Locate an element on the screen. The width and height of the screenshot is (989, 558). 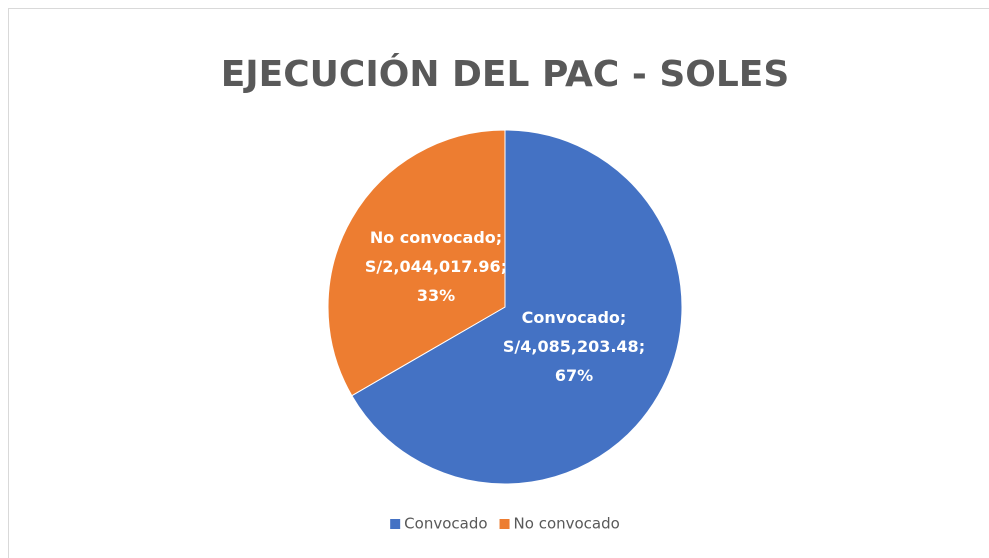
data-label: S/4,085,203.48; is located at coordinates (574, 345).